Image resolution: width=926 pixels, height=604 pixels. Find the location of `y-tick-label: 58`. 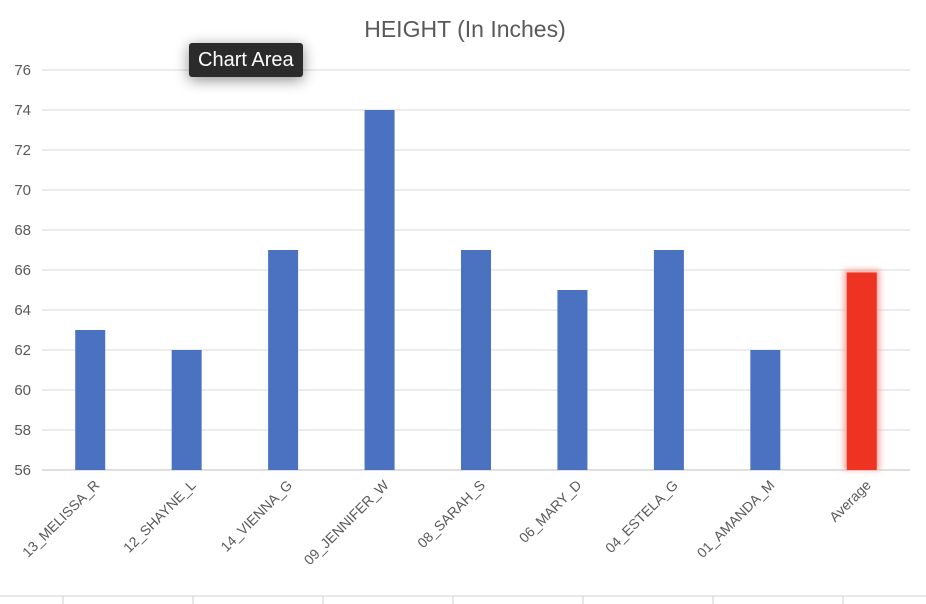

y-tick-label: 58 is located at coordinates (22, 430).